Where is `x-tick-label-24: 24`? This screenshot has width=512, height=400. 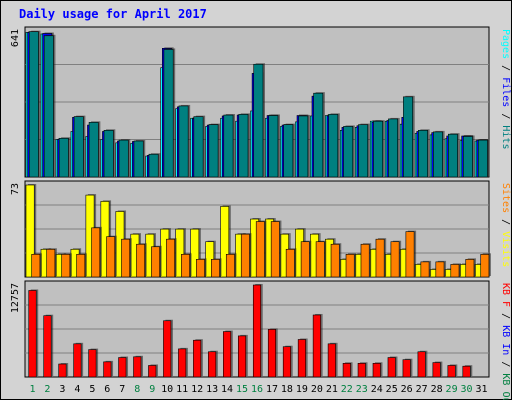 x-tick-label-24: 24 is located at coordinates (377, 389).